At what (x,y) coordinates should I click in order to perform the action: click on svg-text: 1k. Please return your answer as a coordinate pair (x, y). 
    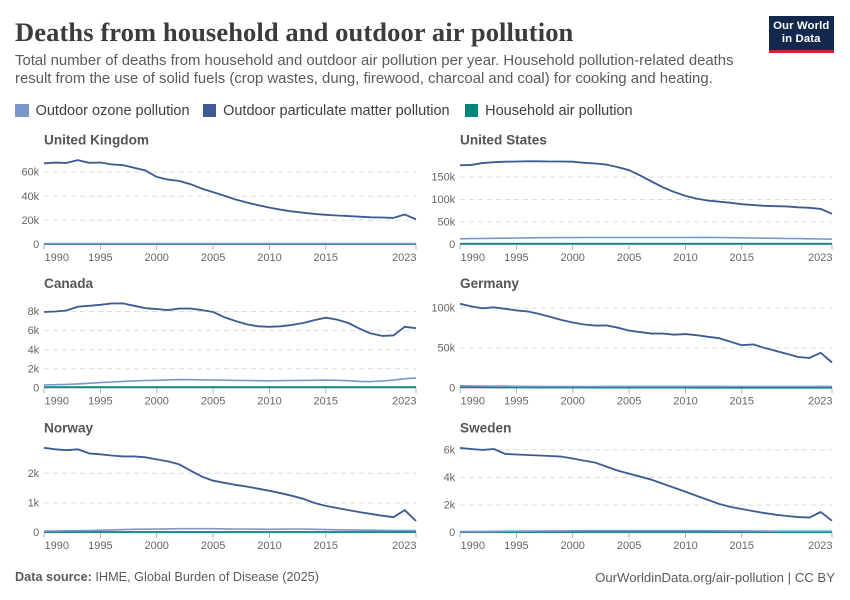
    Looking at the image, I should click on (34, 504).